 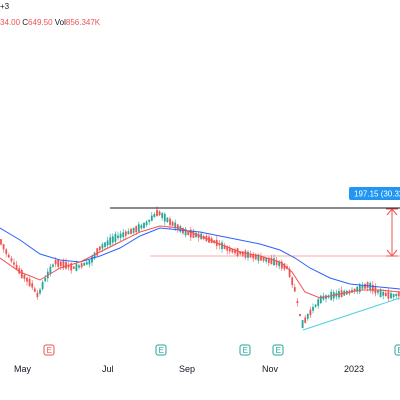 What do you see at coordinates (5, 6) in the screenshot?
I see `legend-change: +3` at bounding box center [5, 6].